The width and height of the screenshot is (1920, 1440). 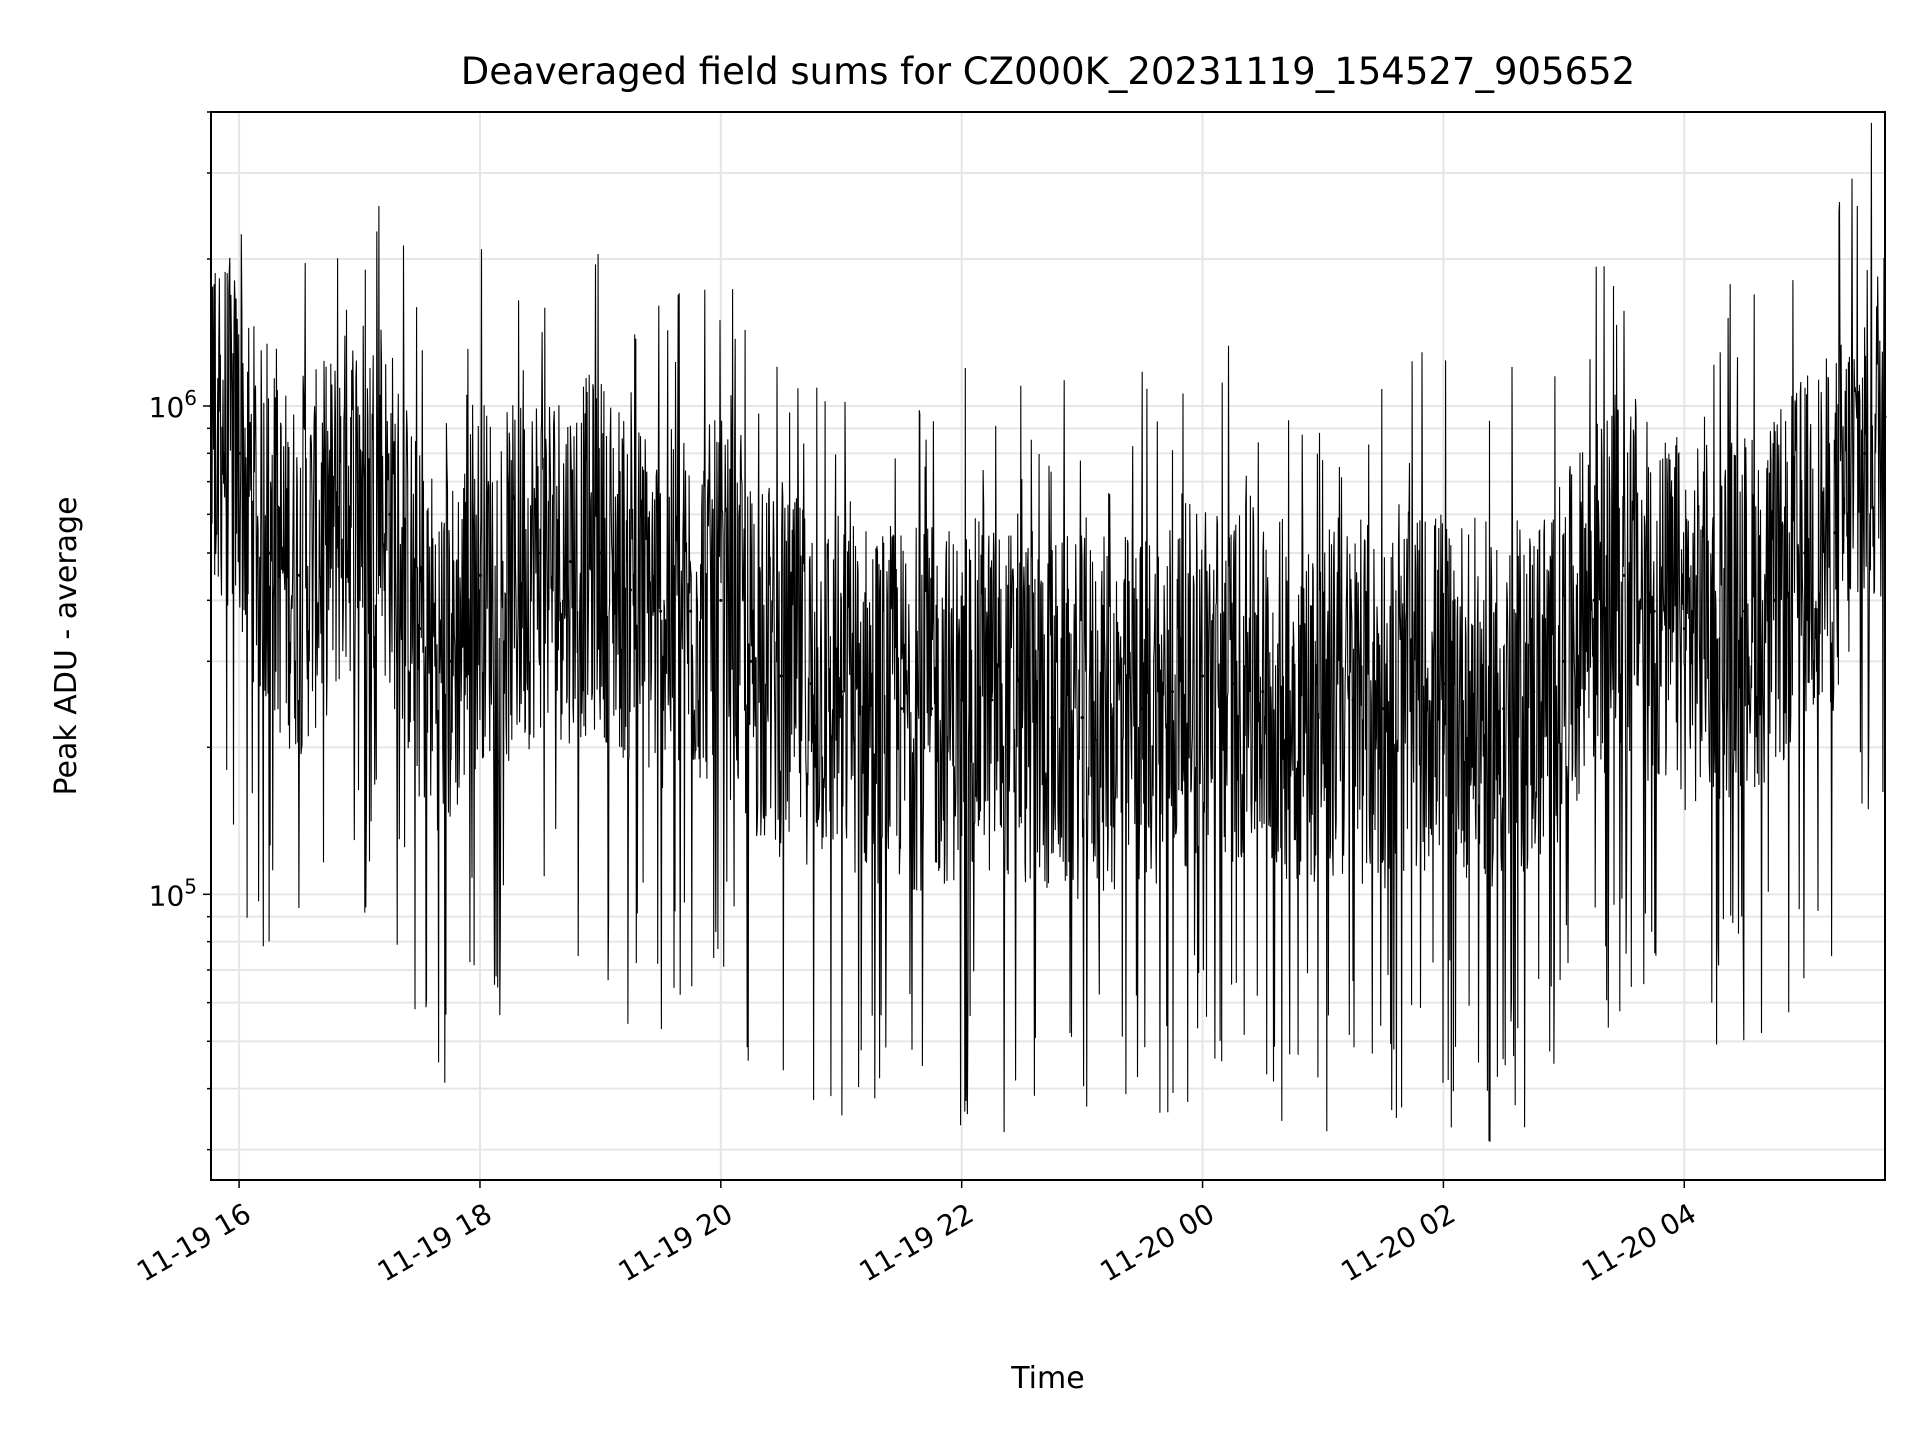 I want to click on y-tick-label: 10⁶, so click(x=173, y=405).